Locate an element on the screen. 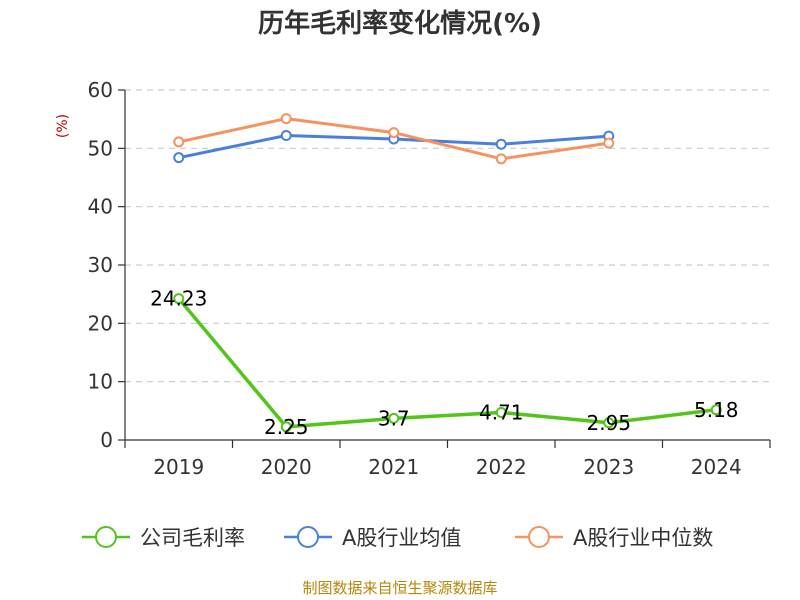 The image size is (800, 600). y-tick-label: 30 is located at coordinates (100, 265).